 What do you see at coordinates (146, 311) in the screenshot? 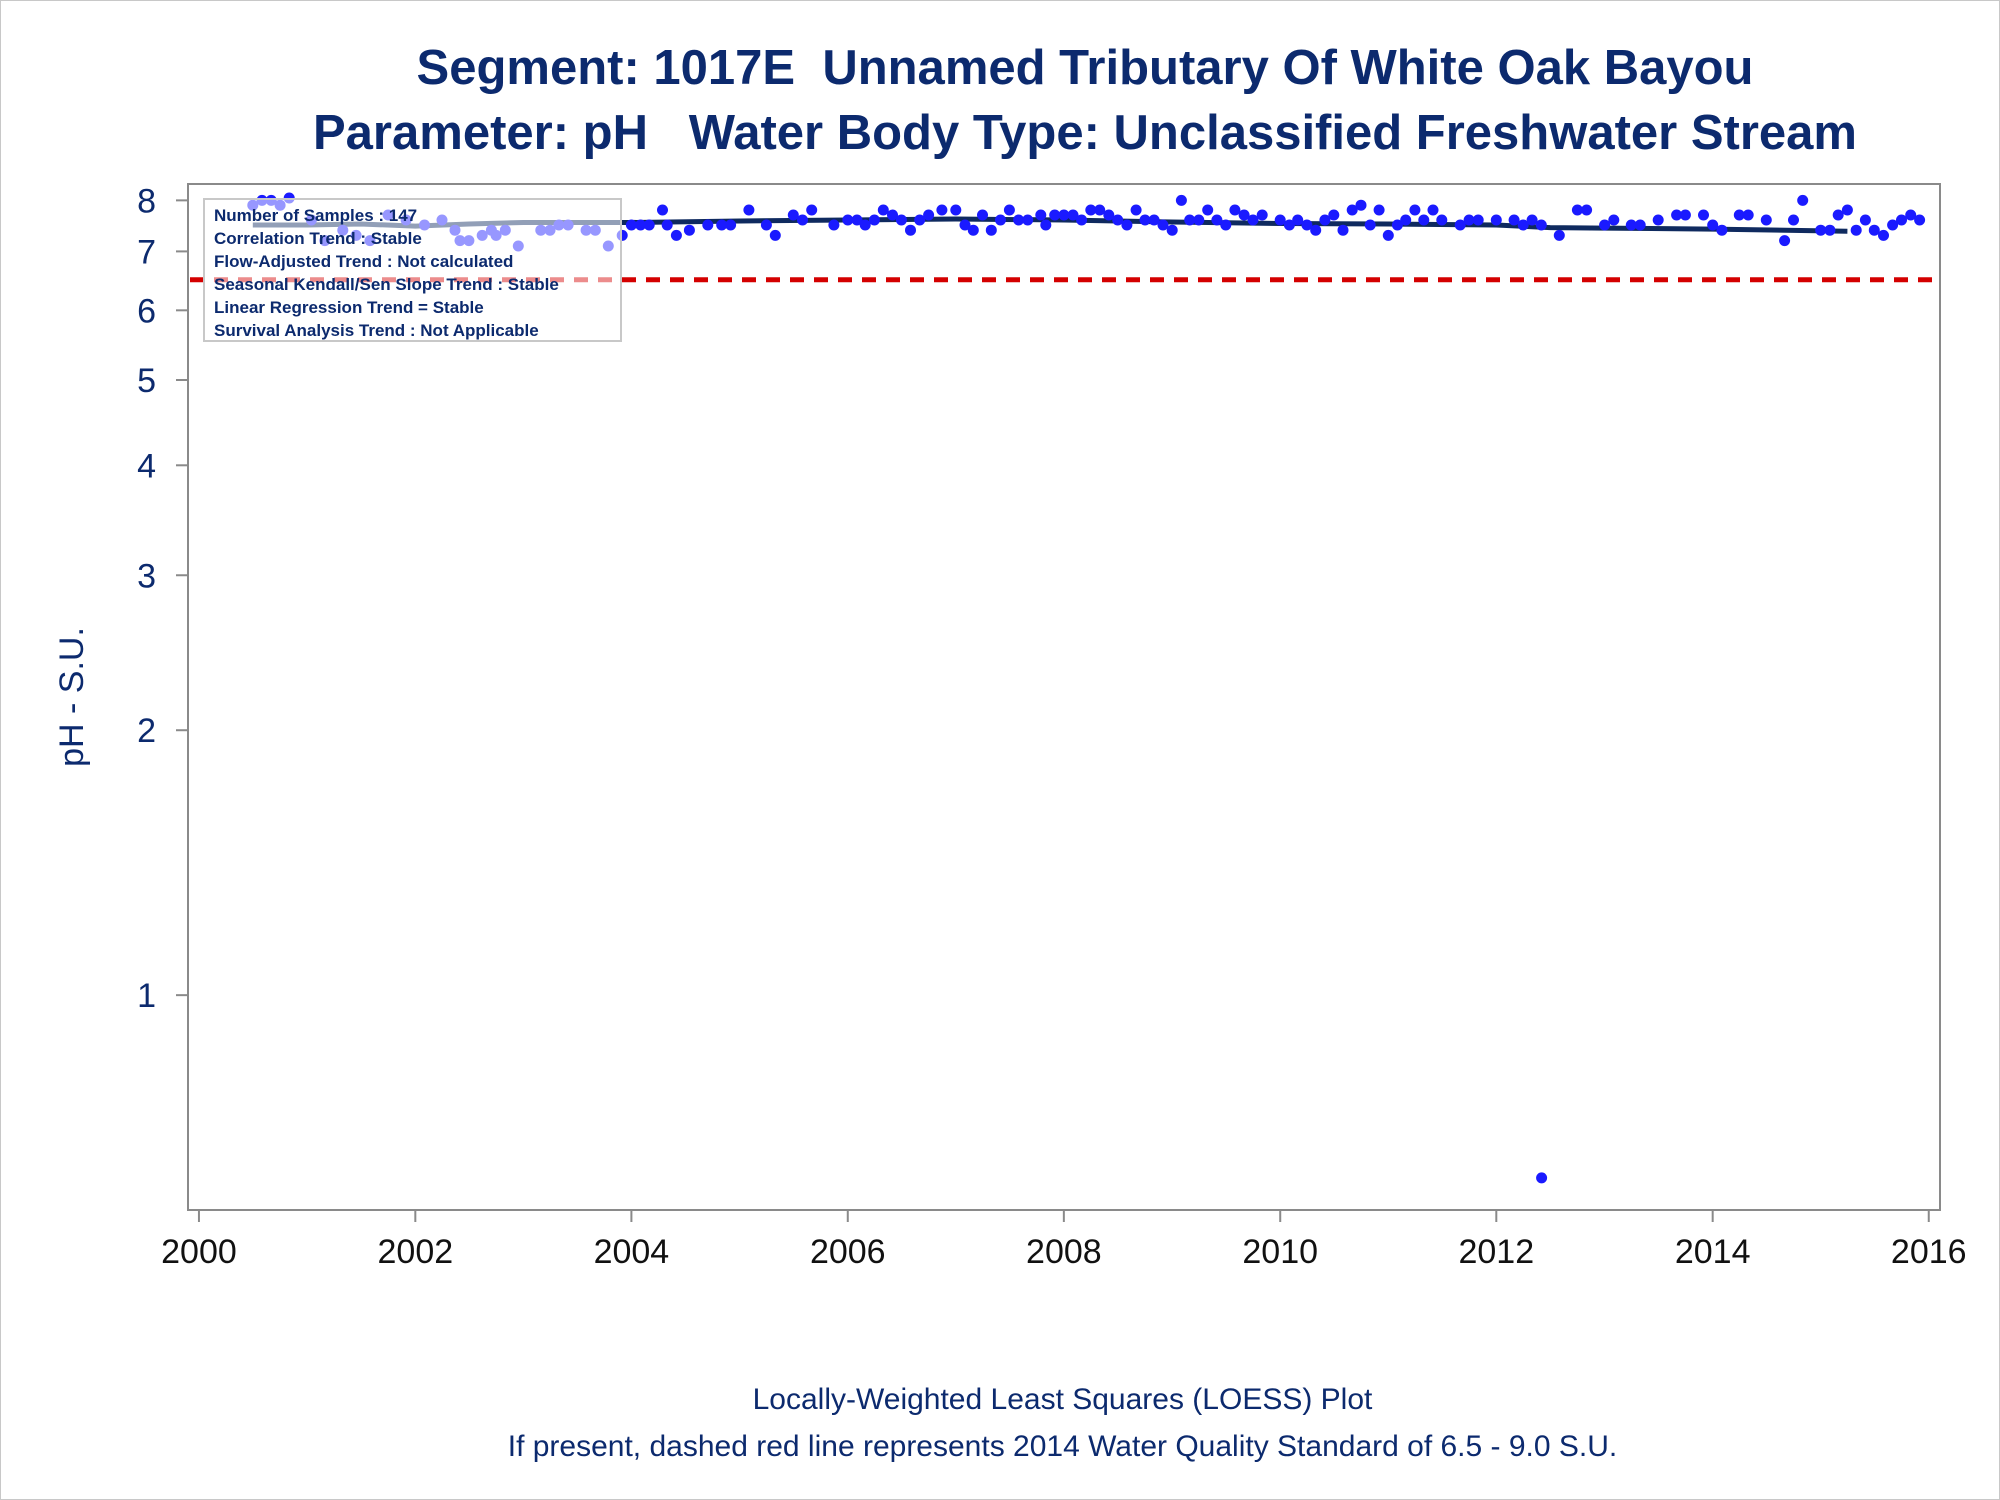
I see `y-tick-label: 6` at bounding box center [146, 311].